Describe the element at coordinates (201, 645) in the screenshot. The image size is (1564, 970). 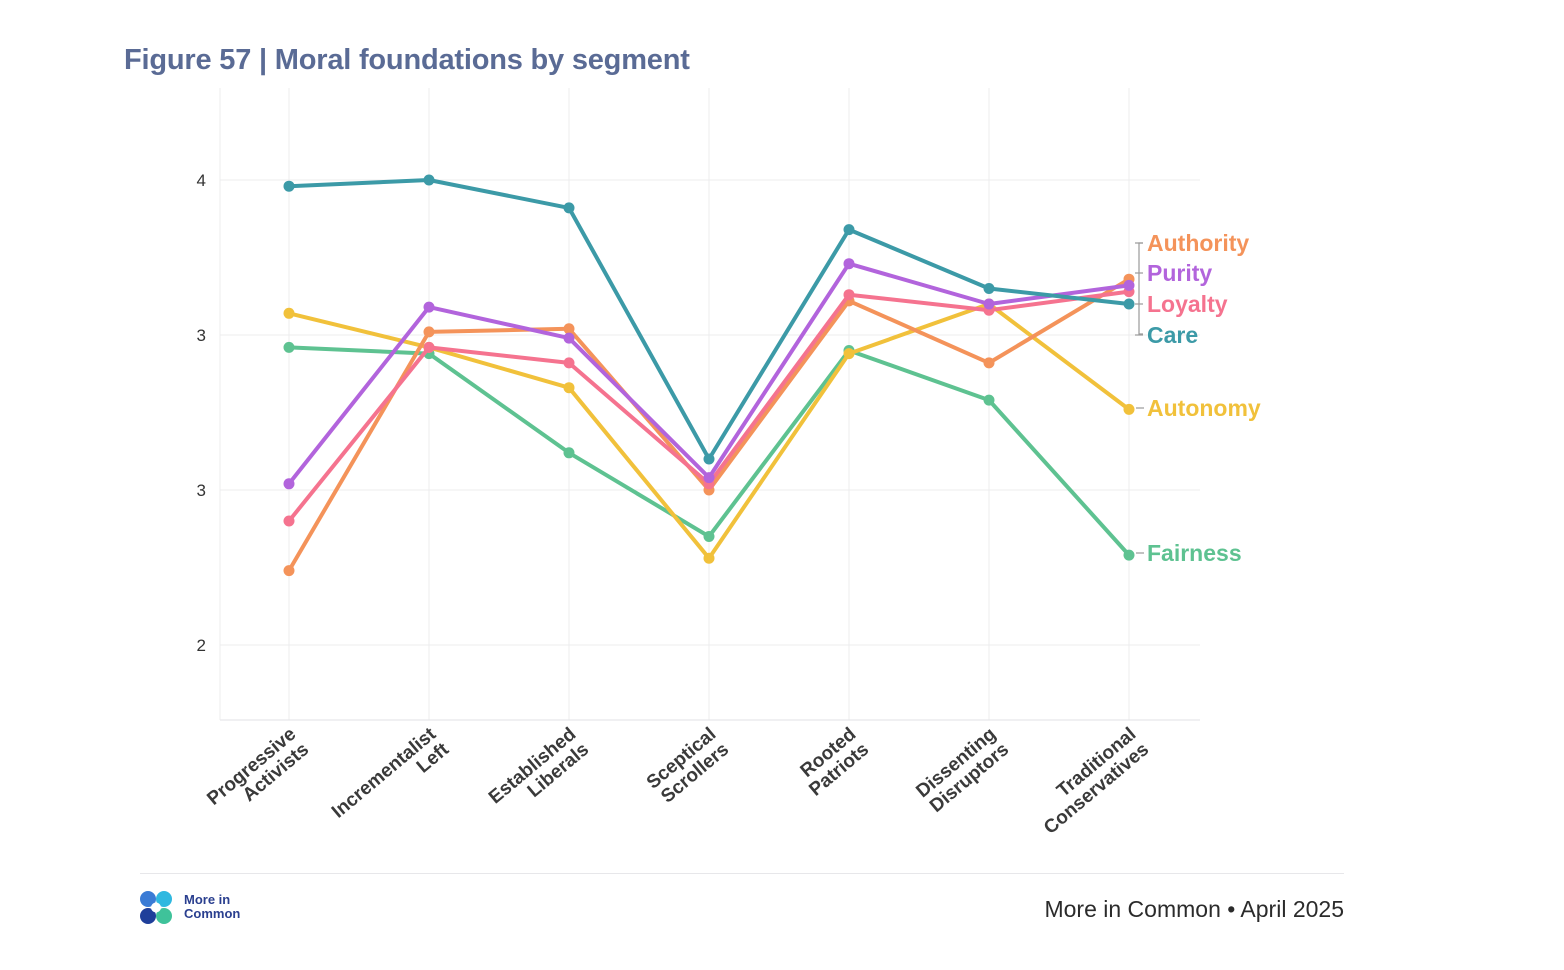
I see `y-tick-label: 2` at that location.